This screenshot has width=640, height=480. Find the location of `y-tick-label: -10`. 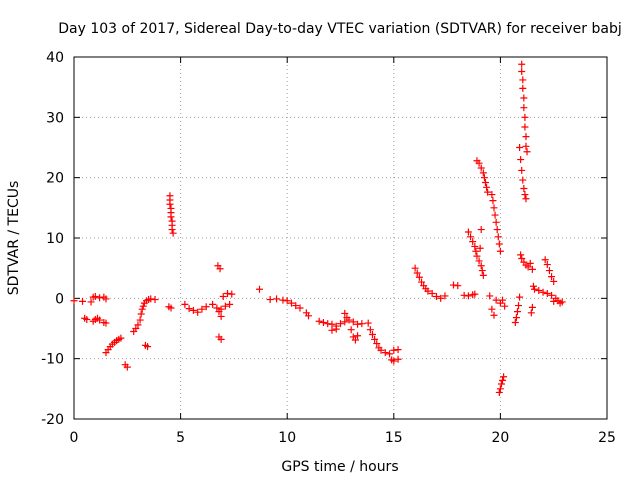

y-tick-label: -10 is located at coordinates (52, 360).